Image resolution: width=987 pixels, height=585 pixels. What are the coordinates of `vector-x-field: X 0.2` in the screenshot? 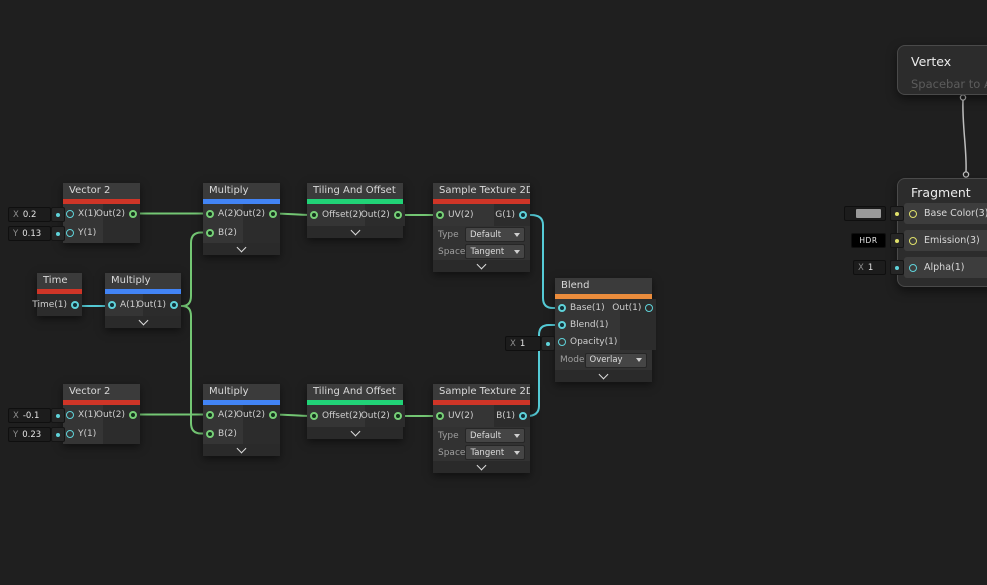 It's located at (29, 214).